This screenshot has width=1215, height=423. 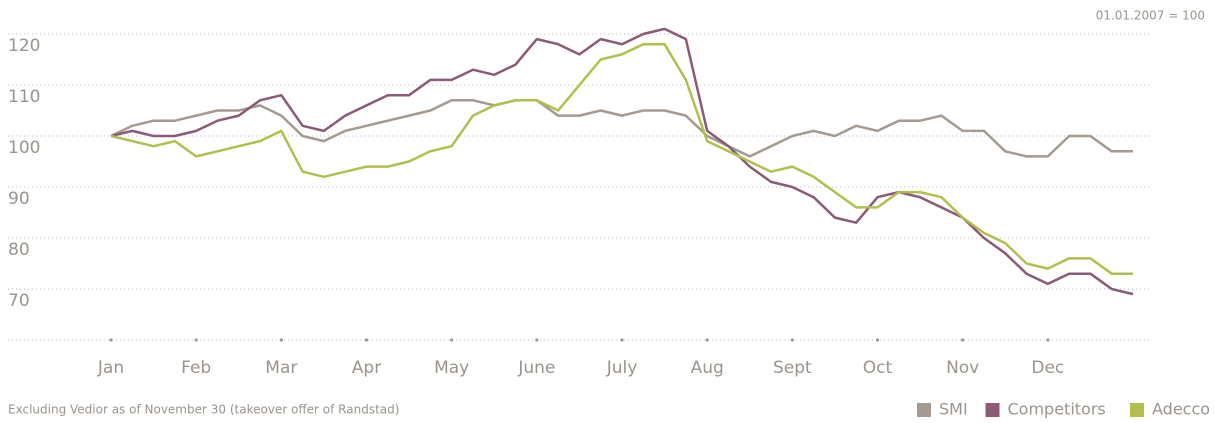 I want to click on y-tick-label: 100, so click(x=24, y=148).